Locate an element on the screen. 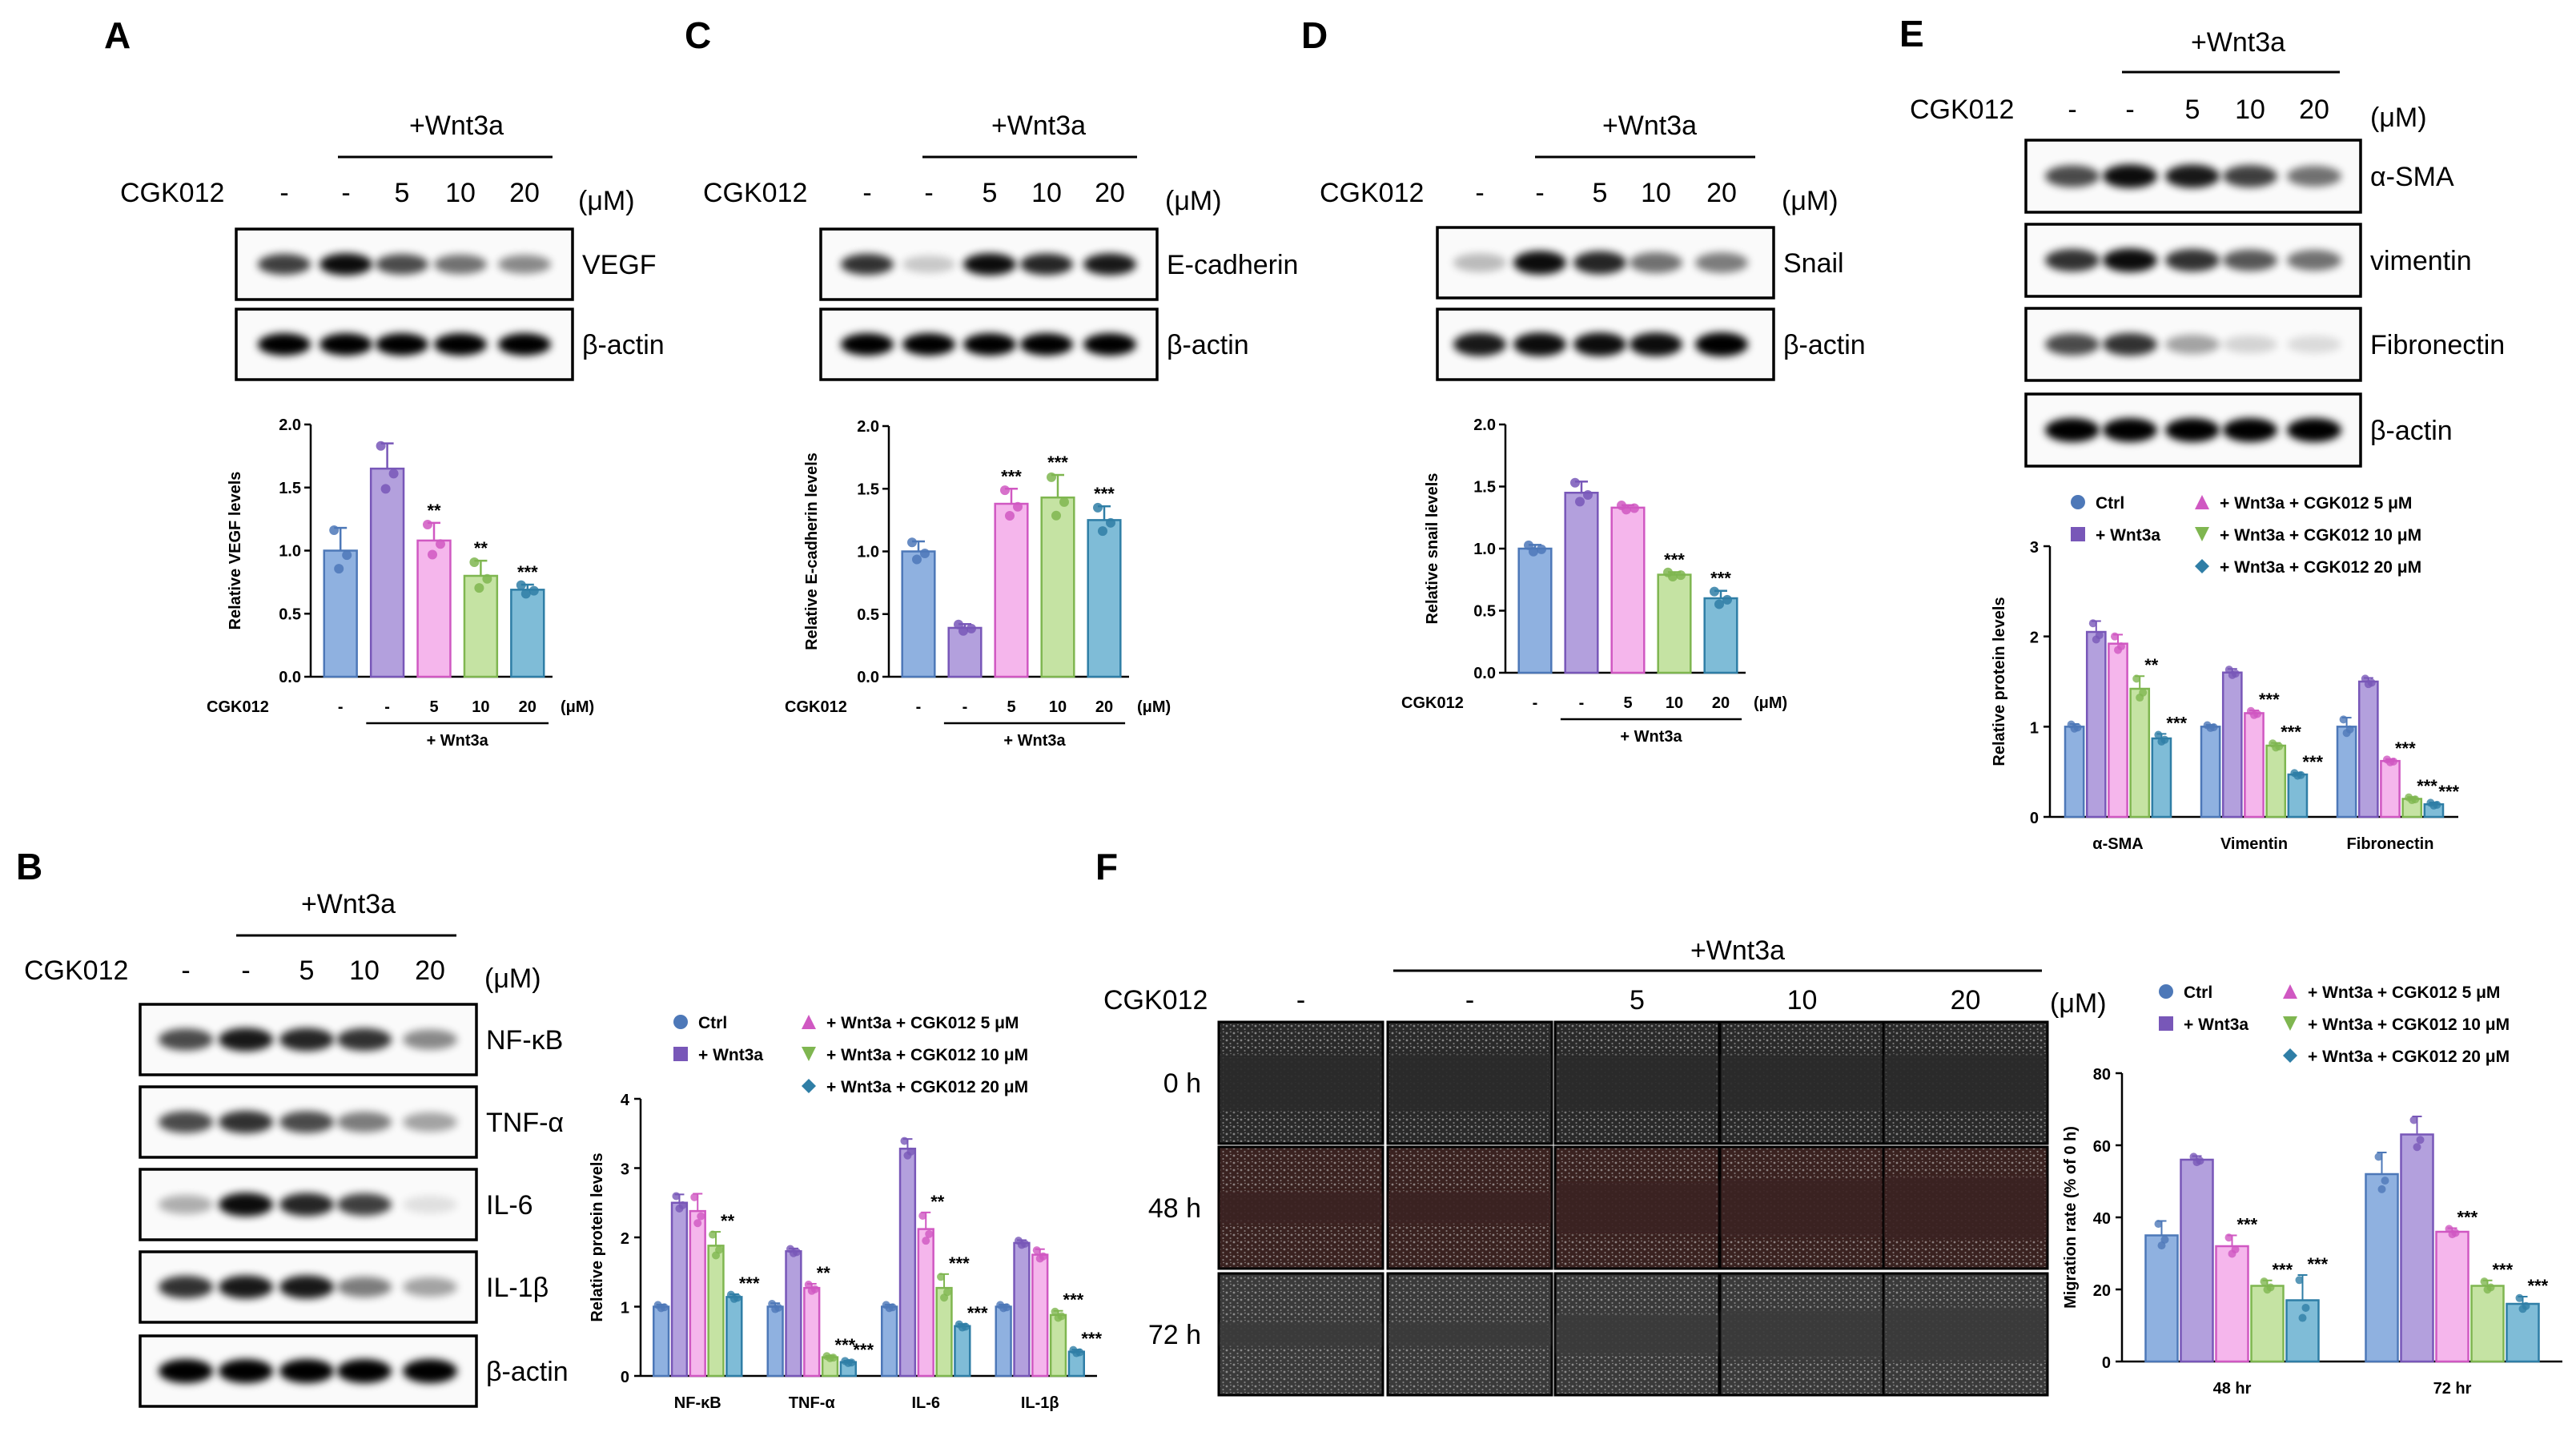 The width and height of the screenshot is (2576, 1440). y-tick-label: 0 is located at coordinates (2034, 819).